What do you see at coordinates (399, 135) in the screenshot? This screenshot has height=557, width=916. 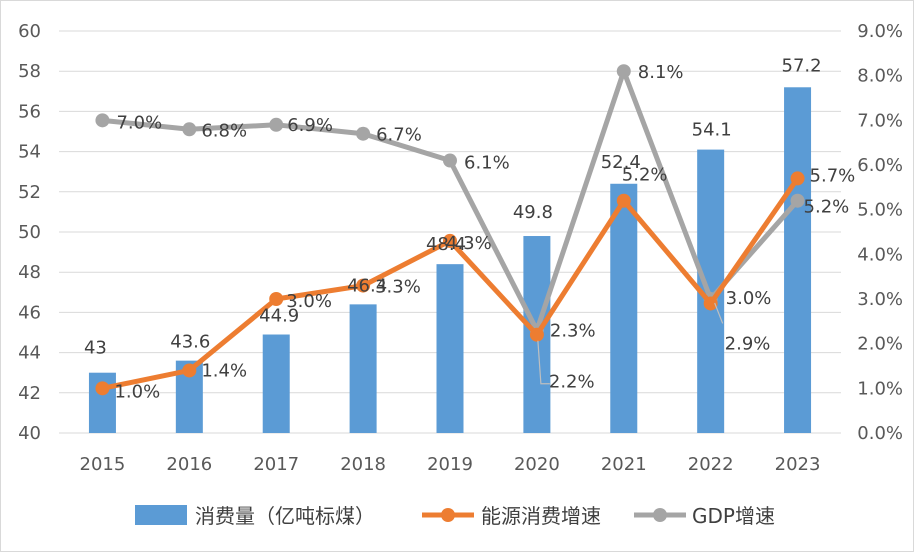 I see `gdp-growth-label: 6.7%` at bounding box center [399, 135].